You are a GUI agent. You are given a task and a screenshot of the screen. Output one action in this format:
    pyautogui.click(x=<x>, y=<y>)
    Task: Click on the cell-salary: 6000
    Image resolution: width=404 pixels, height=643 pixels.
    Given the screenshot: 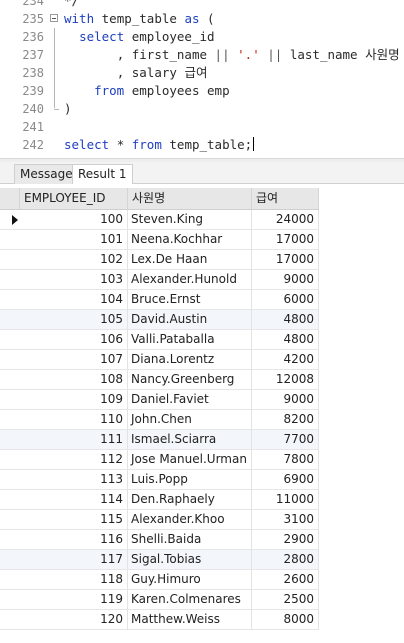 What is the action you would take?
    pyautogui.click(x=285, y=299)
    